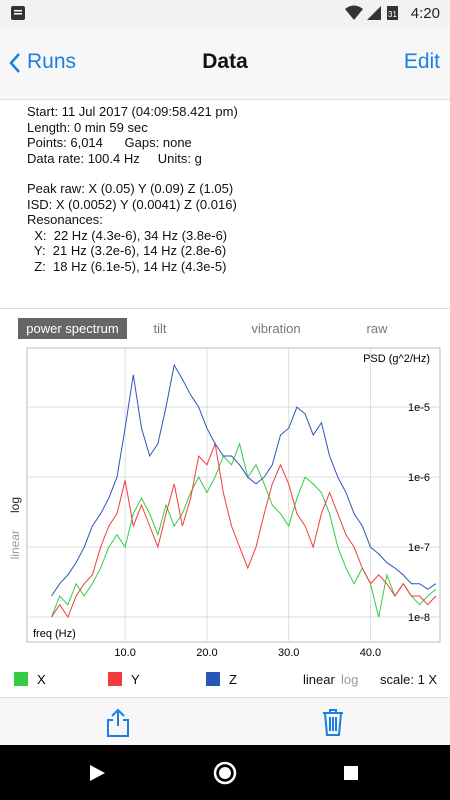 The image size is (450, 800). What do you see at coordinates (135, 679) in the screenshot?
I see `legend-label: Y` at bounding box center [135, 679].